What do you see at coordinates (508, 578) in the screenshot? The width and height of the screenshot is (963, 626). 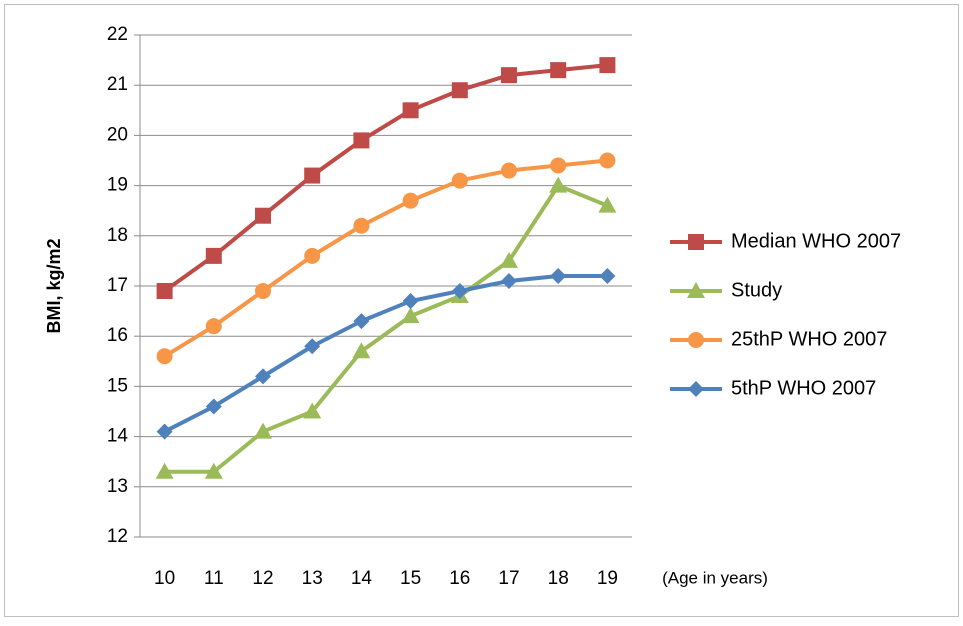 I see `x-tick-label: 17` at bounding box center [508, 578].